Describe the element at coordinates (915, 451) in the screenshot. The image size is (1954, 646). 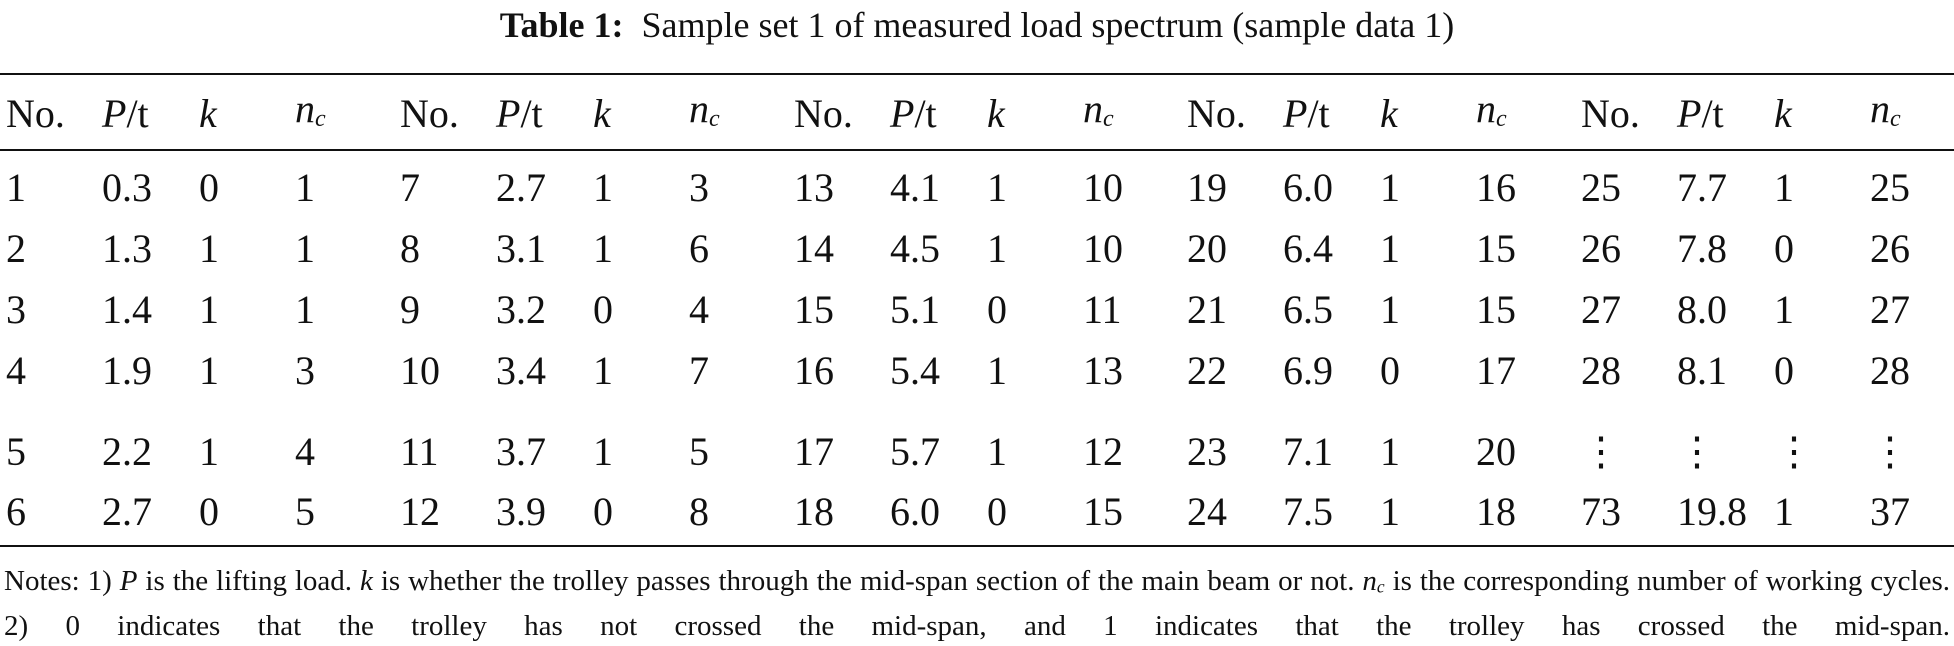
I see `table-cell: 5.7` at that location.